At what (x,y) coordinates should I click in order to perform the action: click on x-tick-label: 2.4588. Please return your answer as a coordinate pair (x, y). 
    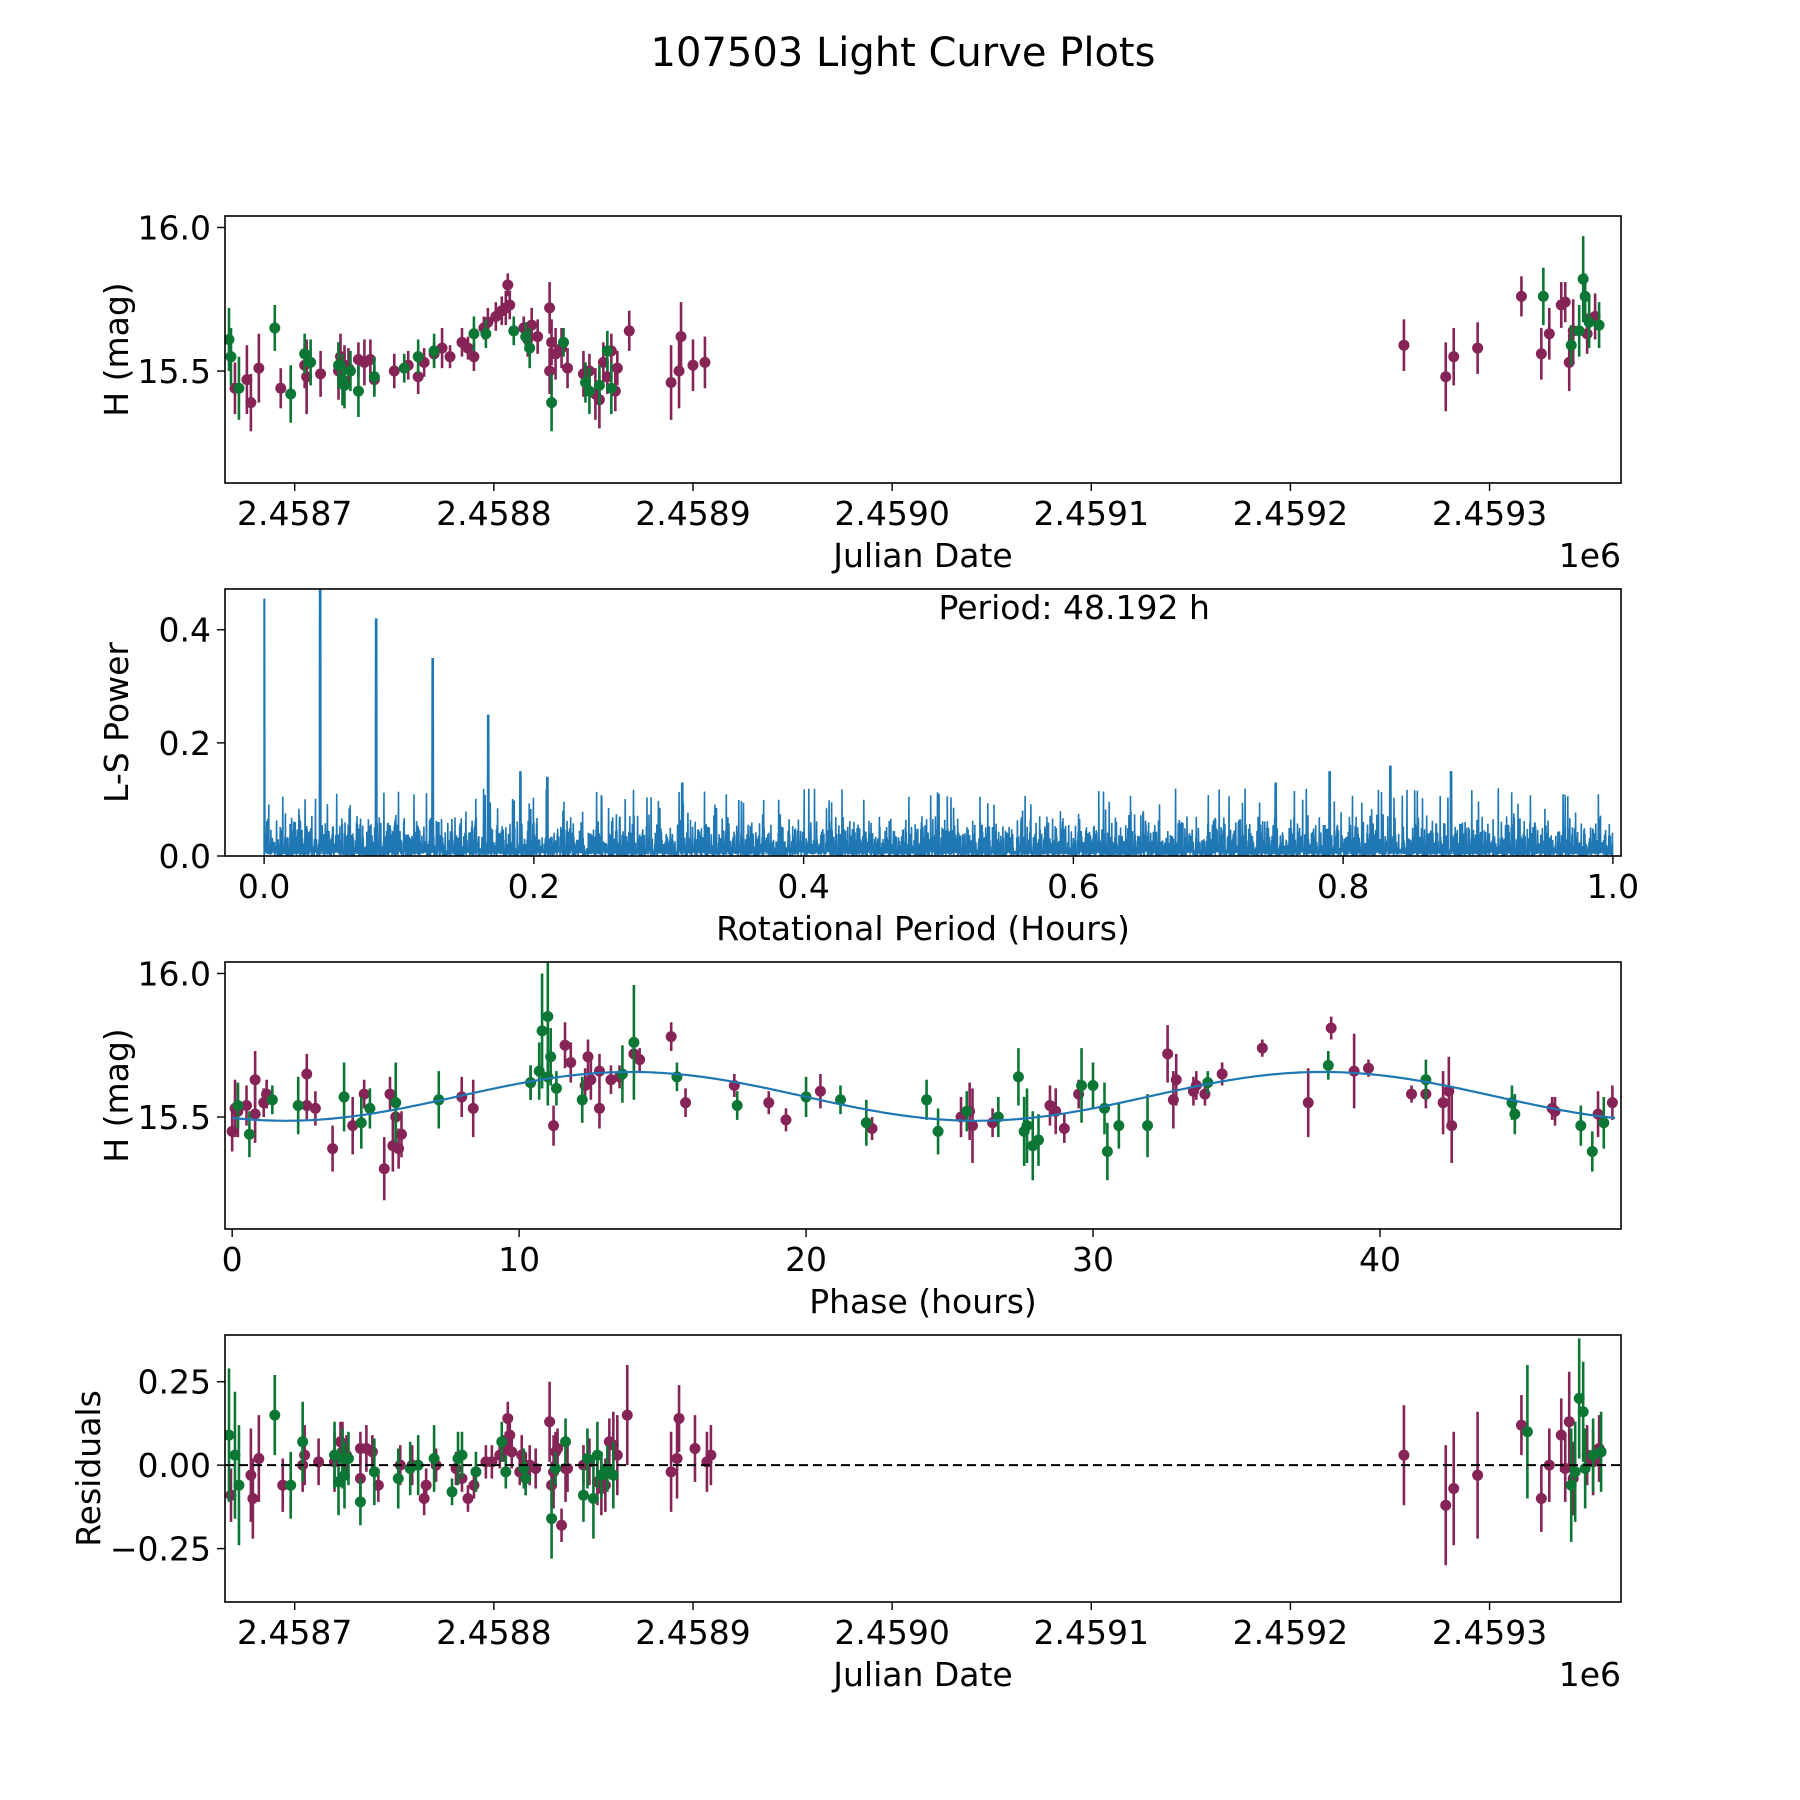
    Looking at the image, I should click on (493, 513).